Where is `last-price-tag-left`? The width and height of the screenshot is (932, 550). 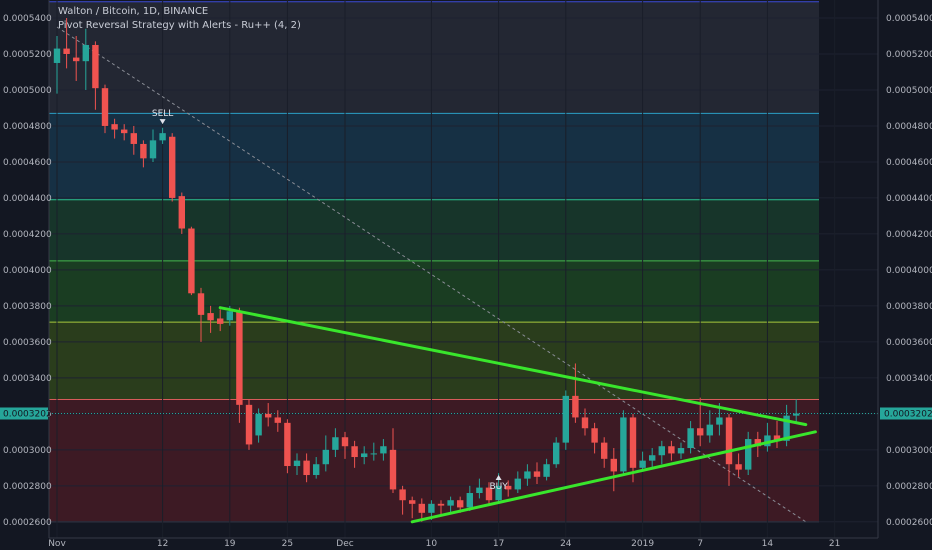 last-price-tag-left is located at coordinates (24, 413).